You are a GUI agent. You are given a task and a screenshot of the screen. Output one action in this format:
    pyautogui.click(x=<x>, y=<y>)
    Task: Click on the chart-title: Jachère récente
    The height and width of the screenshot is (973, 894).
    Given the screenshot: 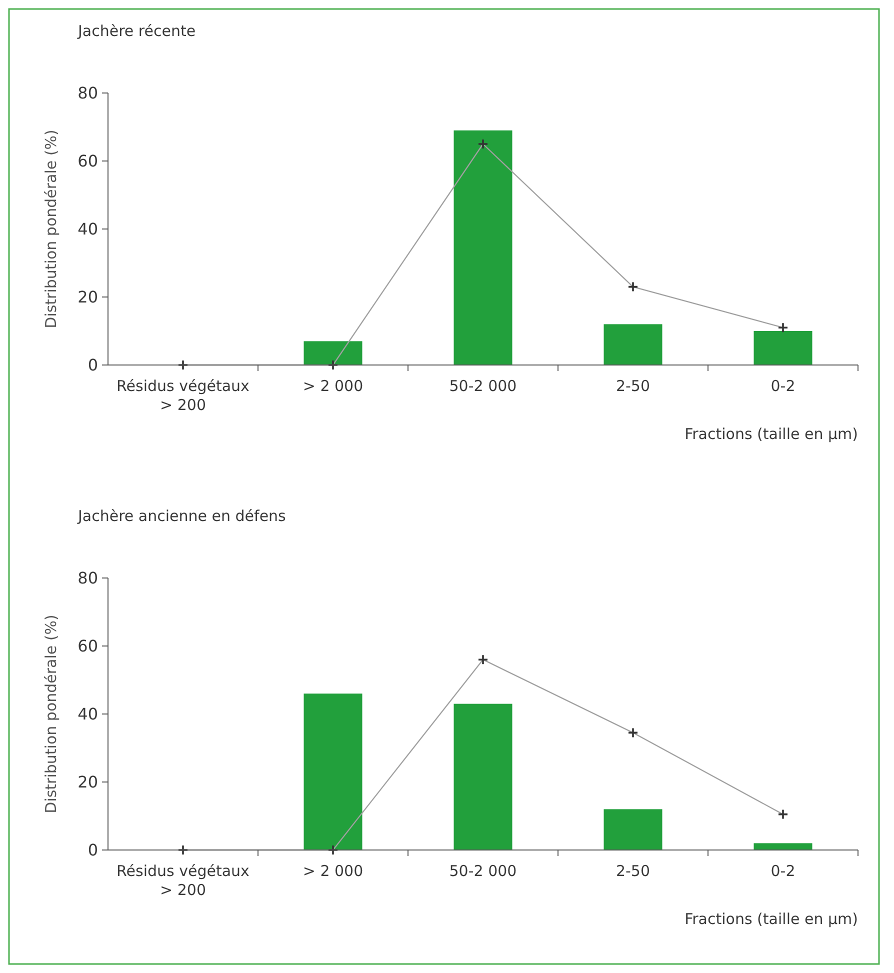 What is the action you would take?
    pyautogui.click(x=136, y=31)
    